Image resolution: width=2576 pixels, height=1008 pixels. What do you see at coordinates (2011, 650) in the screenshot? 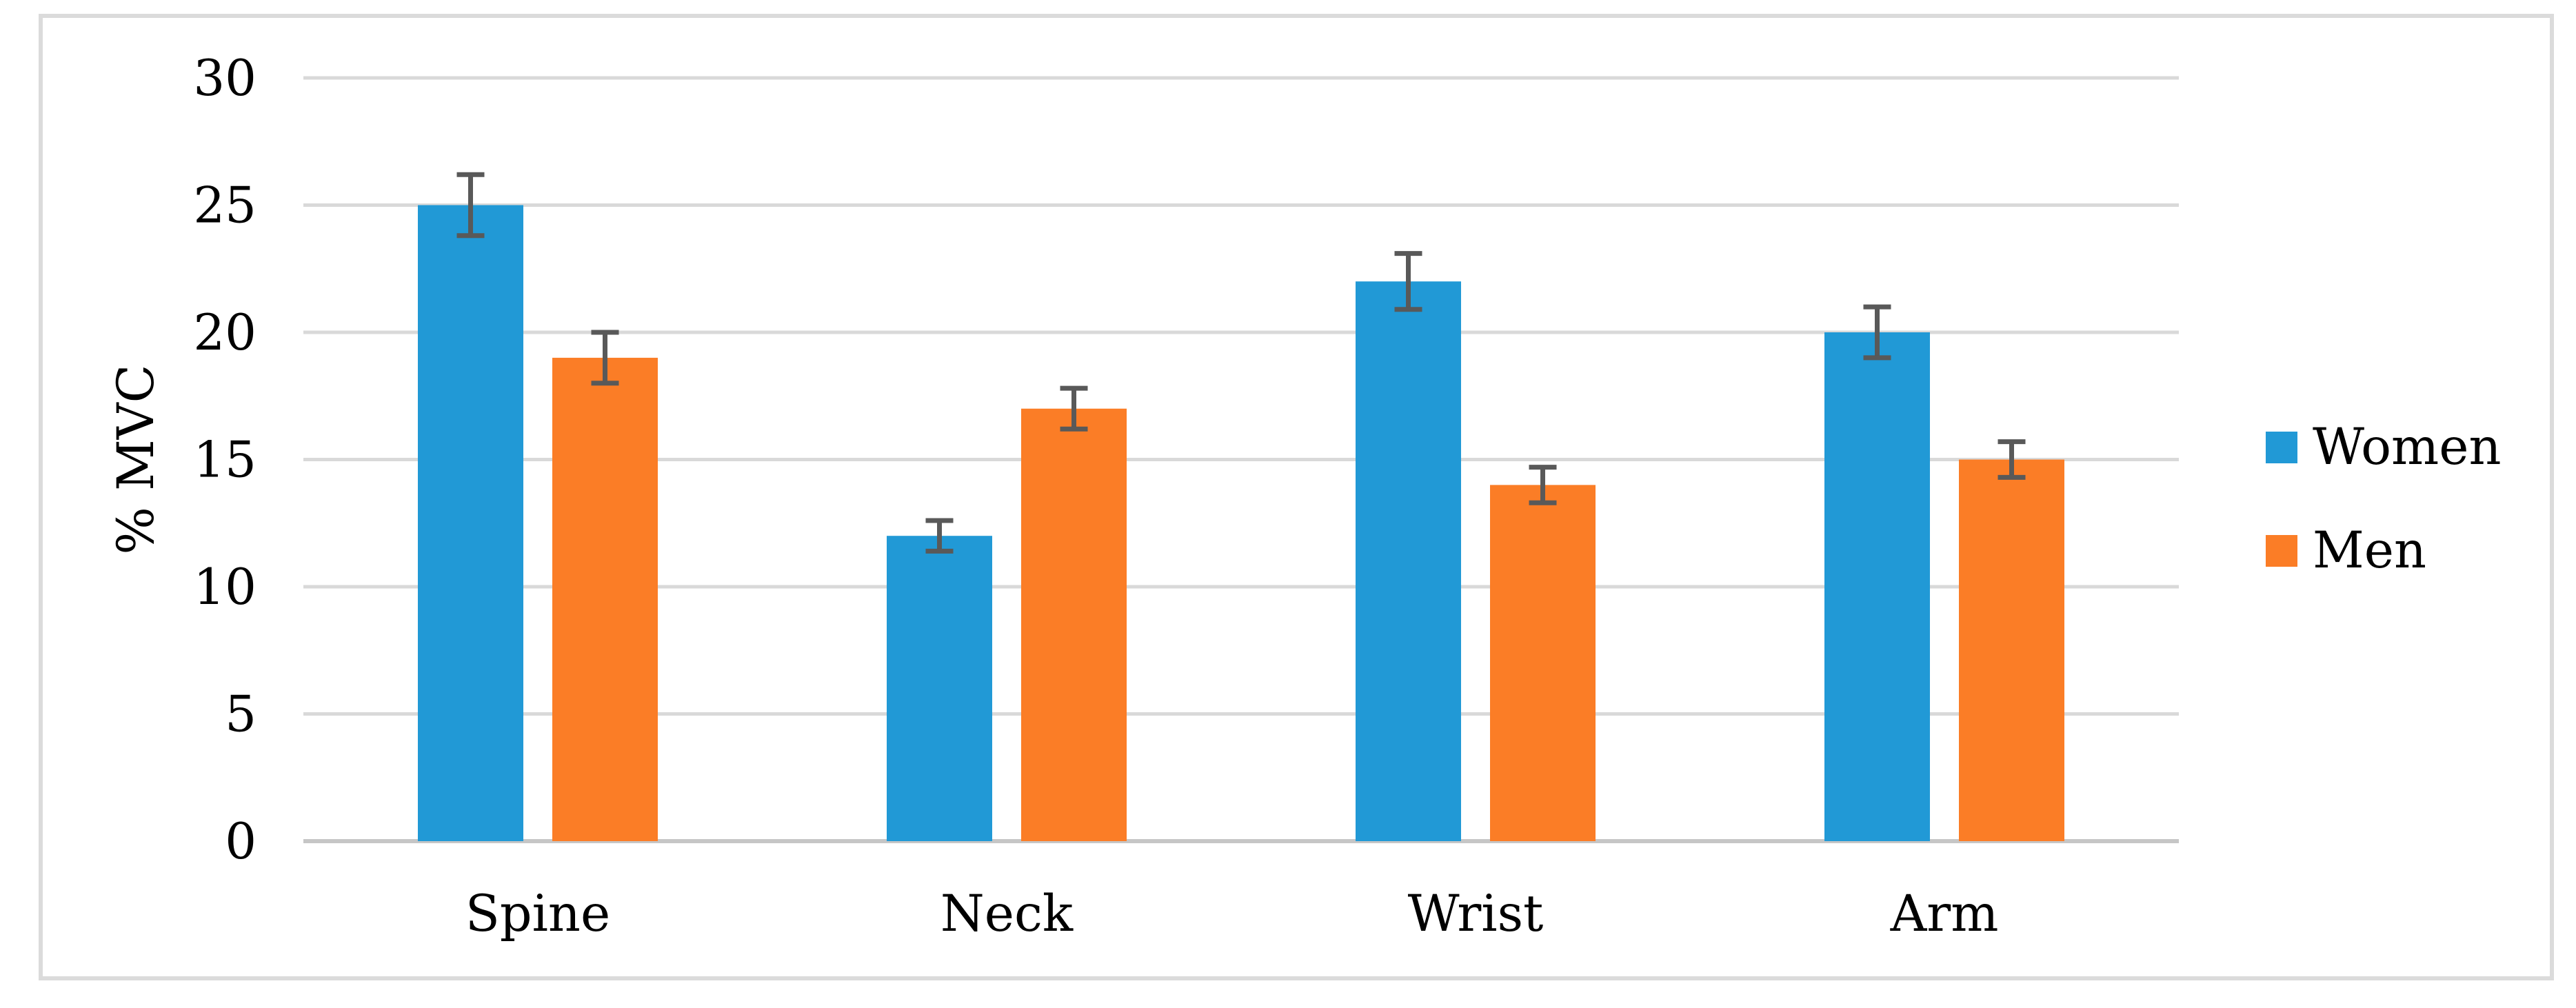
I see `bar-men-arm` at bounding box center [2011, 650].